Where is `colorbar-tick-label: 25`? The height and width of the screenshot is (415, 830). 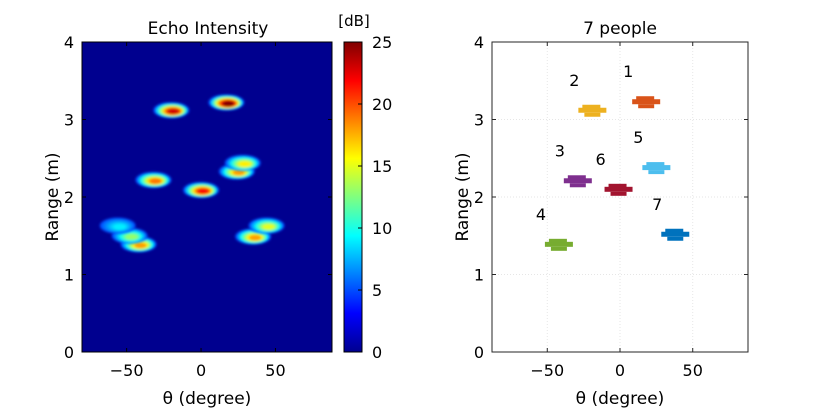
colorbar-tick-label: 25 is located at coordinates (382, 42).